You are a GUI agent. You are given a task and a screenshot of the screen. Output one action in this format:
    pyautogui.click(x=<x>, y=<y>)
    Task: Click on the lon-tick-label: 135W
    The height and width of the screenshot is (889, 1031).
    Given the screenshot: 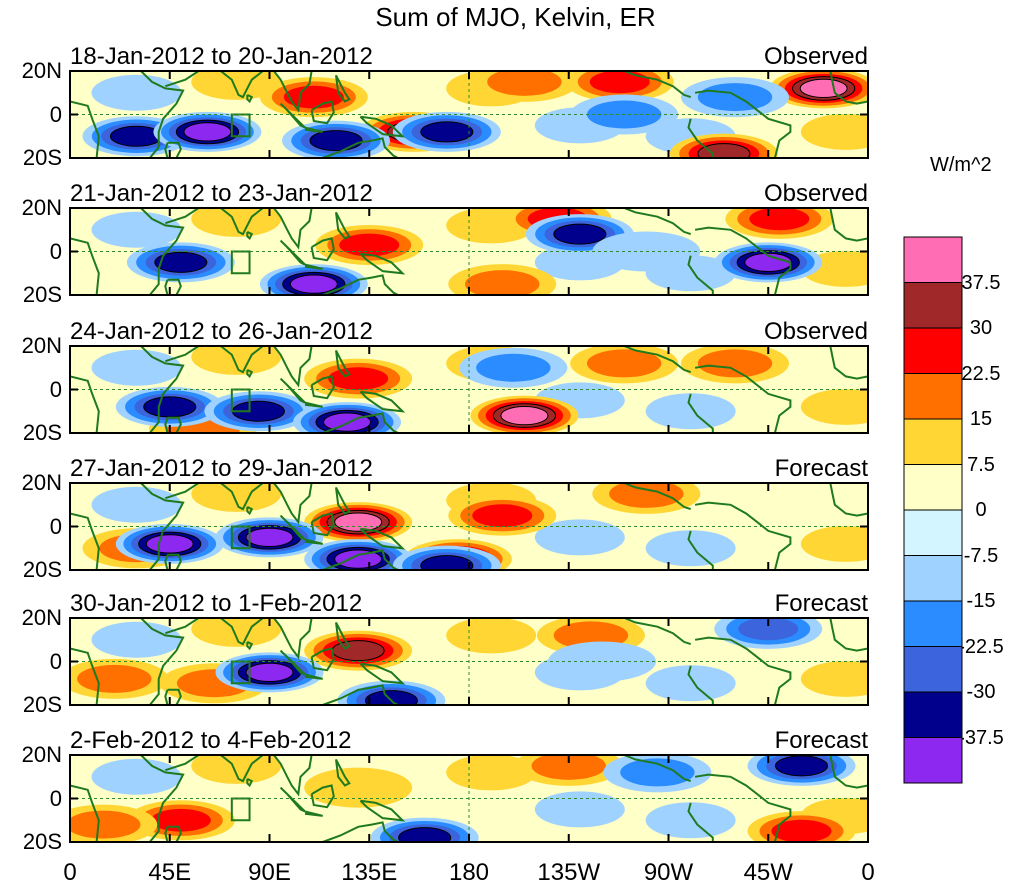 What is the action you would take?
    pyautogui.click(x=569, y=872)
    